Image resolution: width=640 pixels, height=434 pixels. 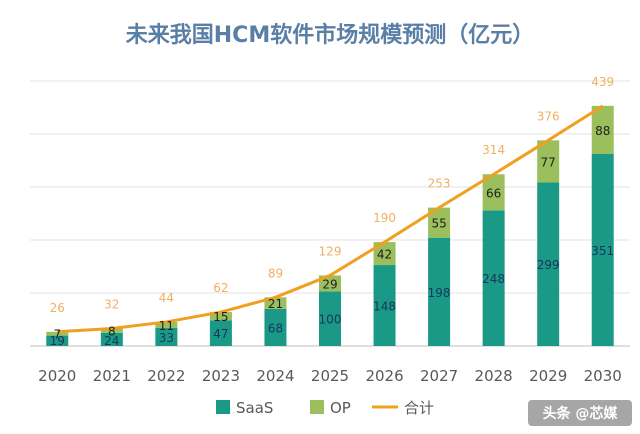 What do you see at coordinates (112, 376) in the screenshot?
I see `x-tick-2021: 2021` at bounding box center [112, 376].